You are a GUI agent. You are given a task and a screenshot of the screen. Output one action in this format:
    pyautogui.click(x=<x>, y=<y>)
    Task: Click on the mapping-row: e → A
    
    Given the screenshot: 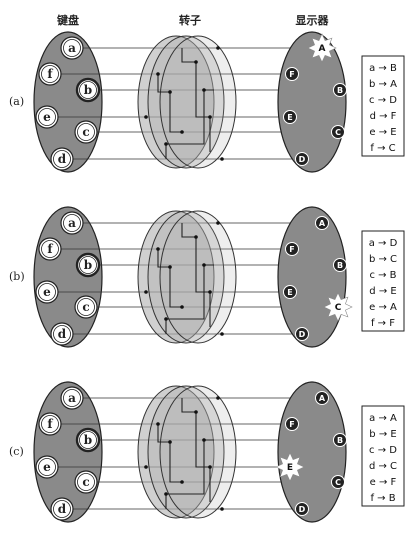 What is the action you would take?
    pyautogui.click(x=383, y=307)
    